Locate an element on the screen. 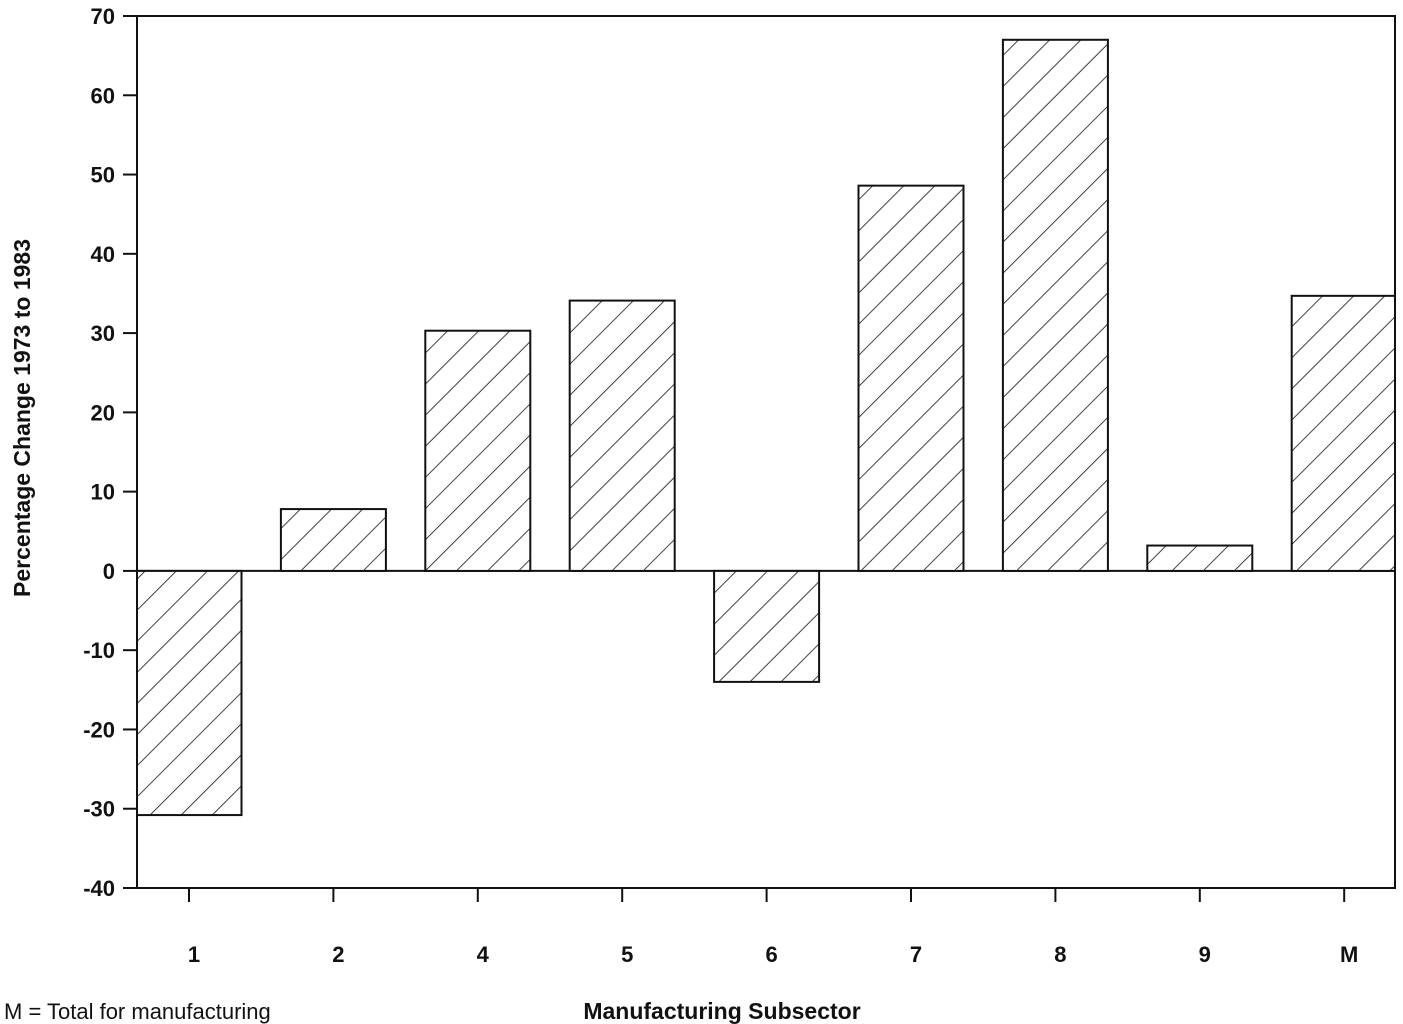 This screenshot has width=1403, height=1024. x-tick-label: 1 is located at coordinates (194, 954).